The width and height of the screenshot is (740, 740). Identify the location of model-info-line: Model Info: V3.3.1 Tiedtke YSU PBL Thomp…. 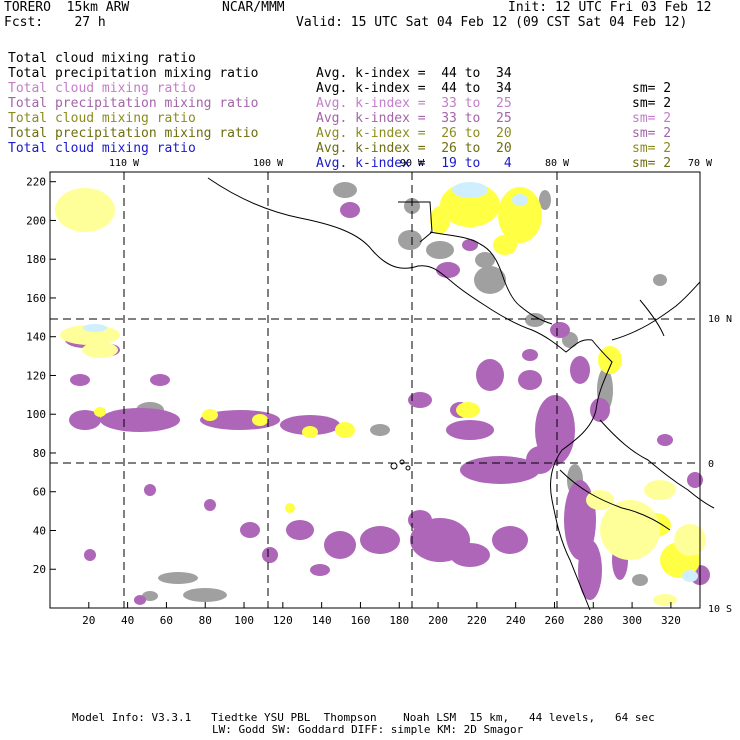
(363, 717).